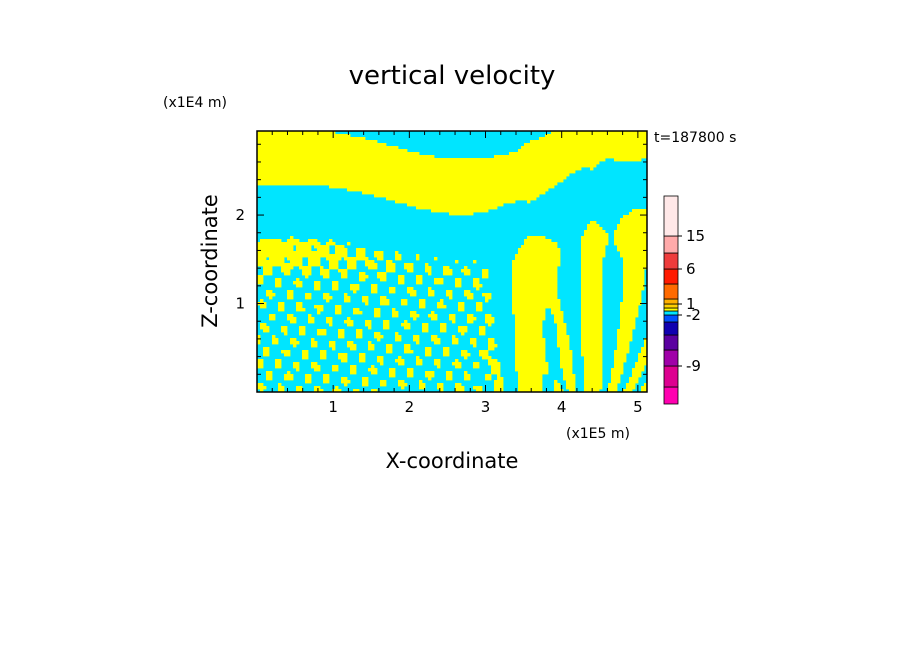 The image size is (904, 654). I want to click on x-axis-title: X-coordinate, so click(452, 461).